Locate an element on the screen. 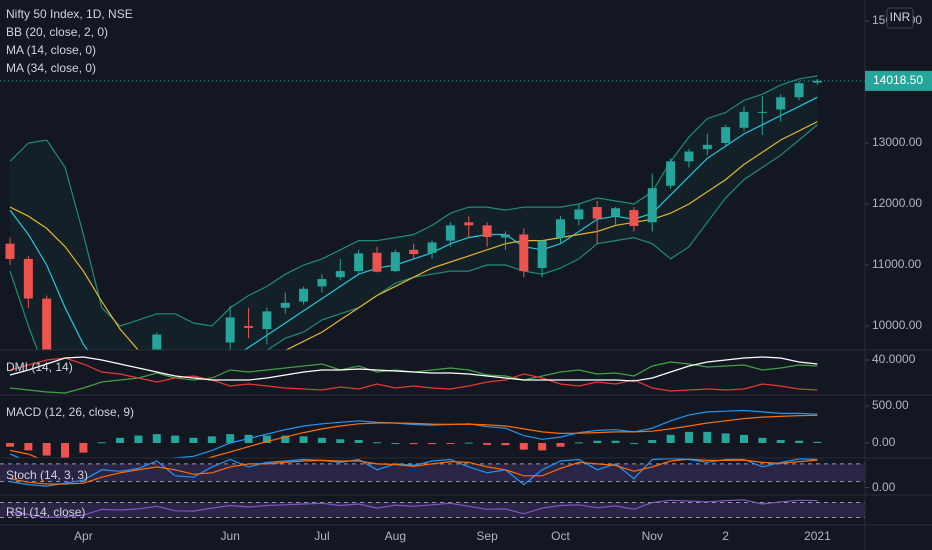 This screenshot has height=550, width=932. legend-entry: MA (14, close, 0) is located at coordinates (51, 50).